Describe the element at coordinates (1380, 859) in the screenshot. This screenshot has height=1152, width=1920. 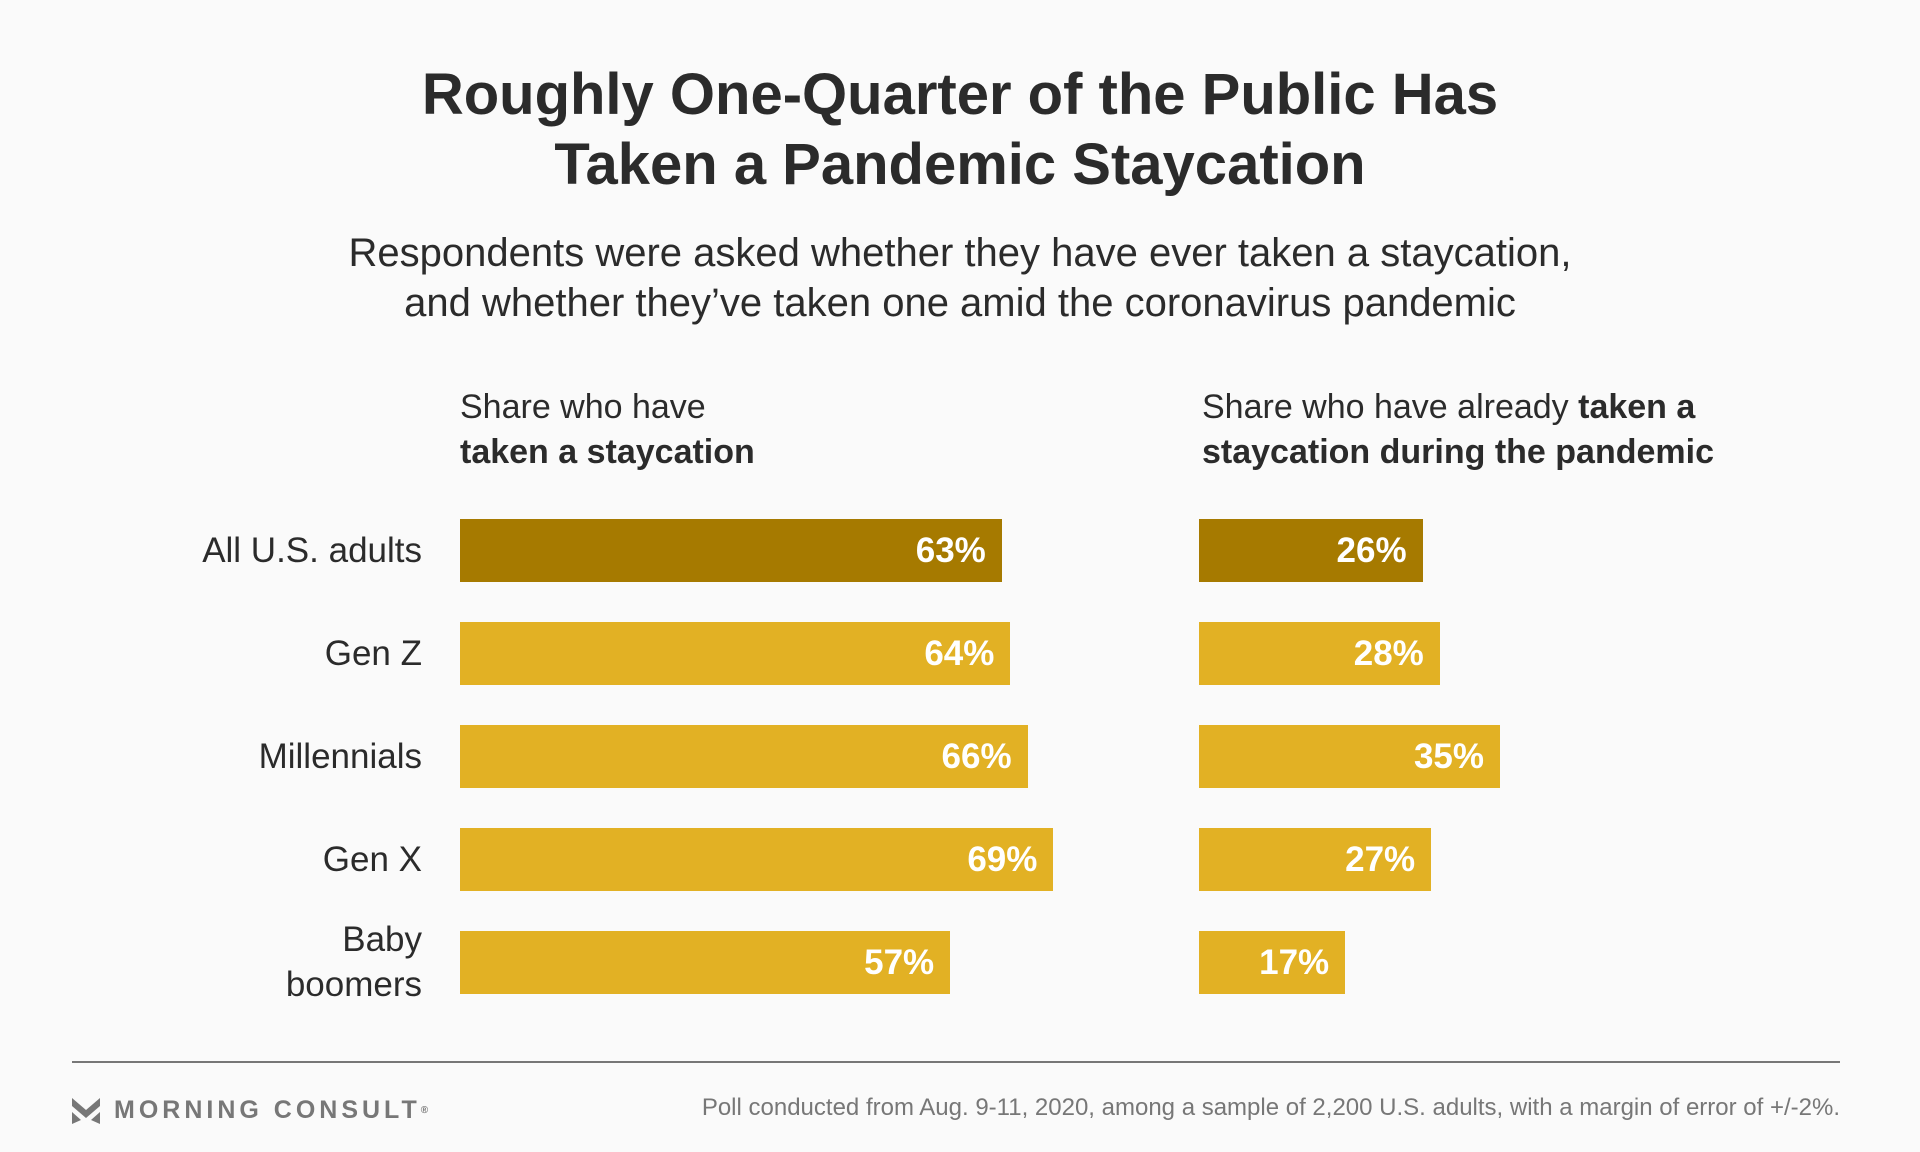
I see `data-label: 27%` at that location.